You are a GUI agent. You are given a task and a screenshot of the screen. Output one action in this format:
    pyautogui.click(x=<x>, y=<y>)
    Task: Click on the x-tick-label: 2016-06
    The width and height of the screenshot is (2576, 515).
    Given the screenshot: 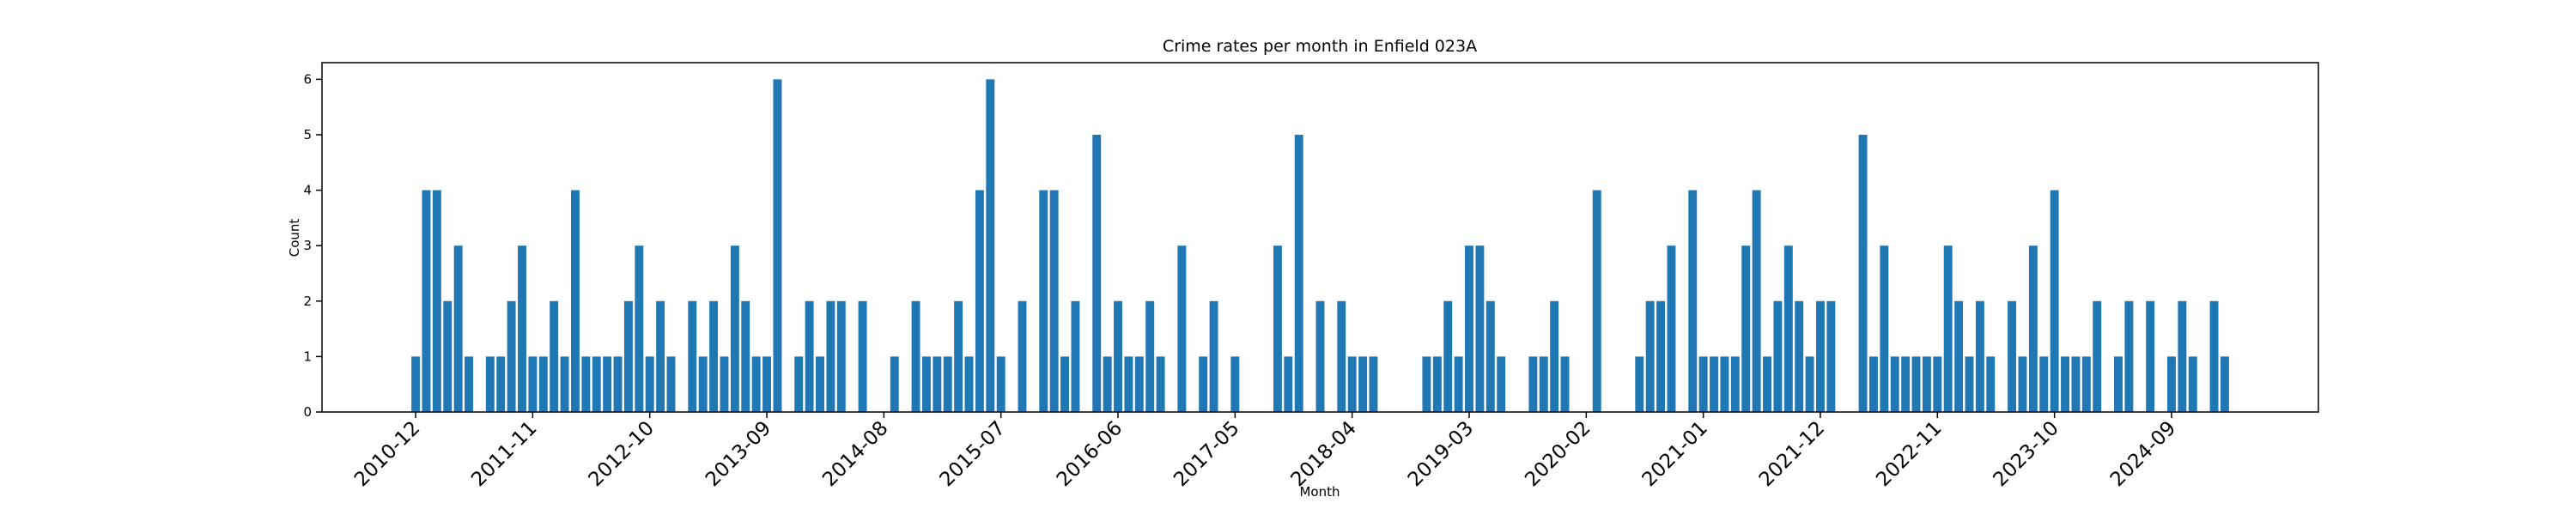 What is the action you would take?
    pyautogui.click(x=1090, y=454)
    